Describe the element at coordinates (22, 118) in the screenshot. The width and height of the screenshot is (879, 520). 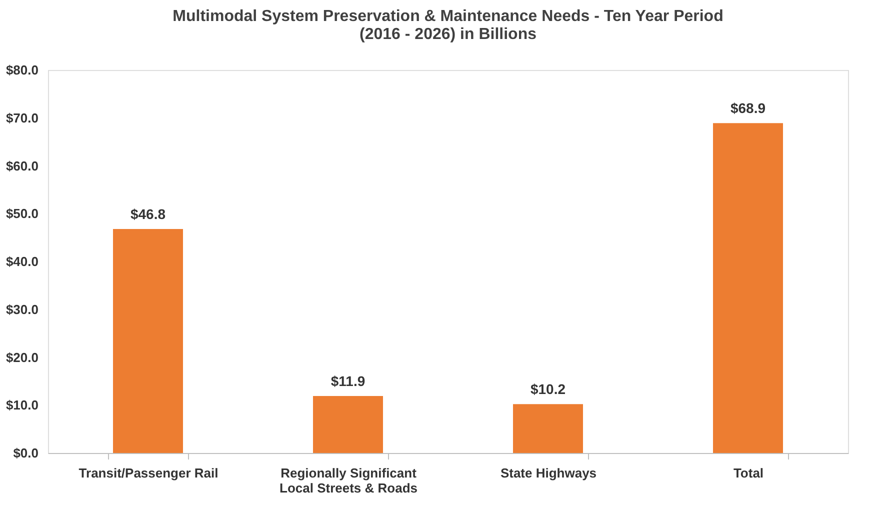
I see `y-tick-label: $70.0` at that location.